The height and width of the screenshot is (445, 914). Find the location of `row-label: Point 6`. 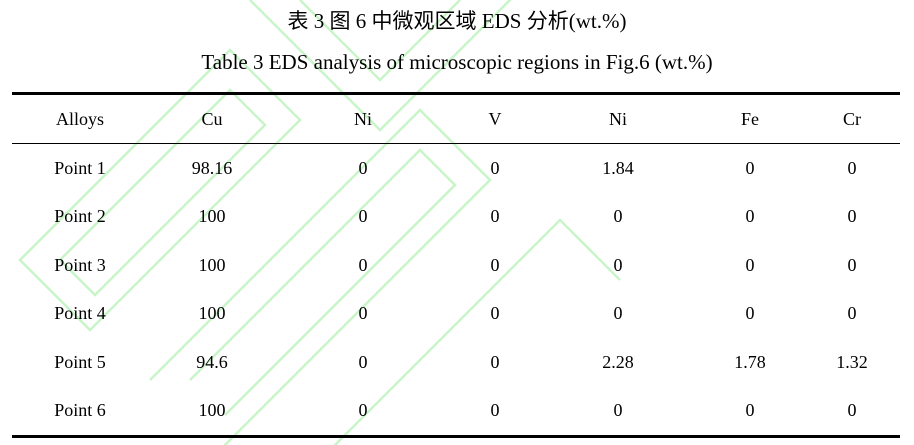

row-label: Point 6 is located at coordinates (80, 410).